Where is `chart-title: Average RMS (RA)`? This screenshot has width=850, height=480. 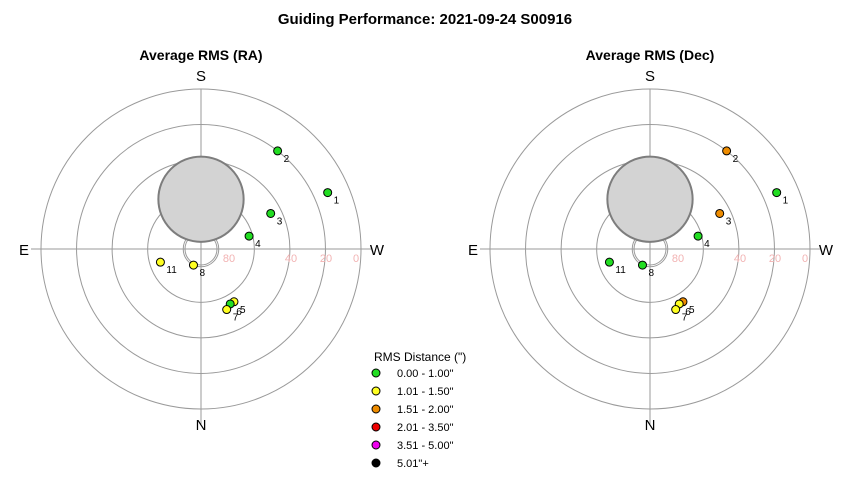 chart-title: Average RMS (RA) is located at coordinates (200, 55).